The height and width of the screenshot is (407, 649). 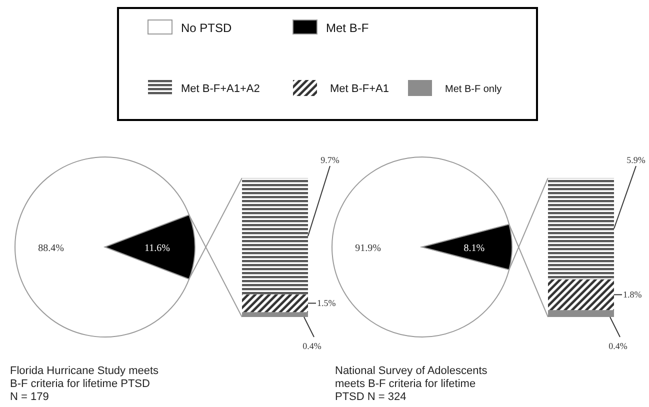 What do you see at coordinates (632, 295) in the screenshot?
I see `data-label: 1.8%` at bounding box center [632, 295].